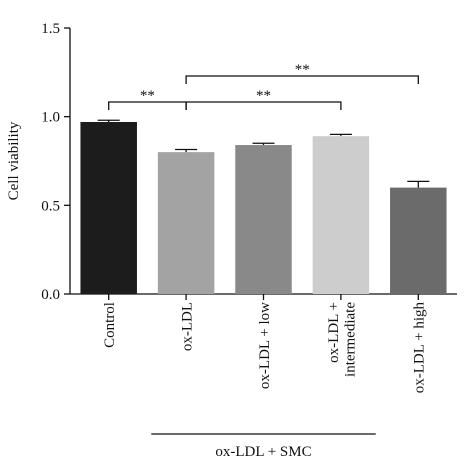 The width and height of the screenshot is (474, 474). I want to click on y-axis-label: Cell viability, so click(14, 160).